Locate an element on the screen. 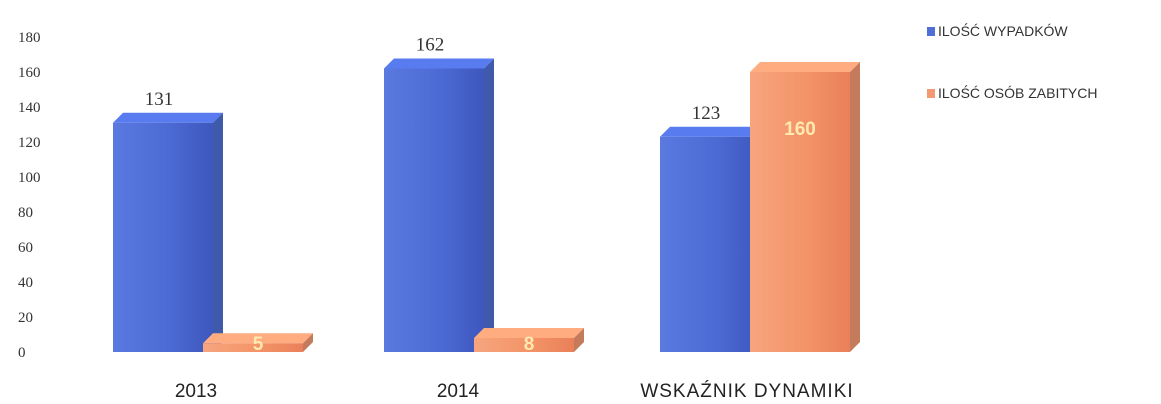  legend-label: ILOŚĆ OSÓB ZABITYCH is located at coordinates (1017, 92).